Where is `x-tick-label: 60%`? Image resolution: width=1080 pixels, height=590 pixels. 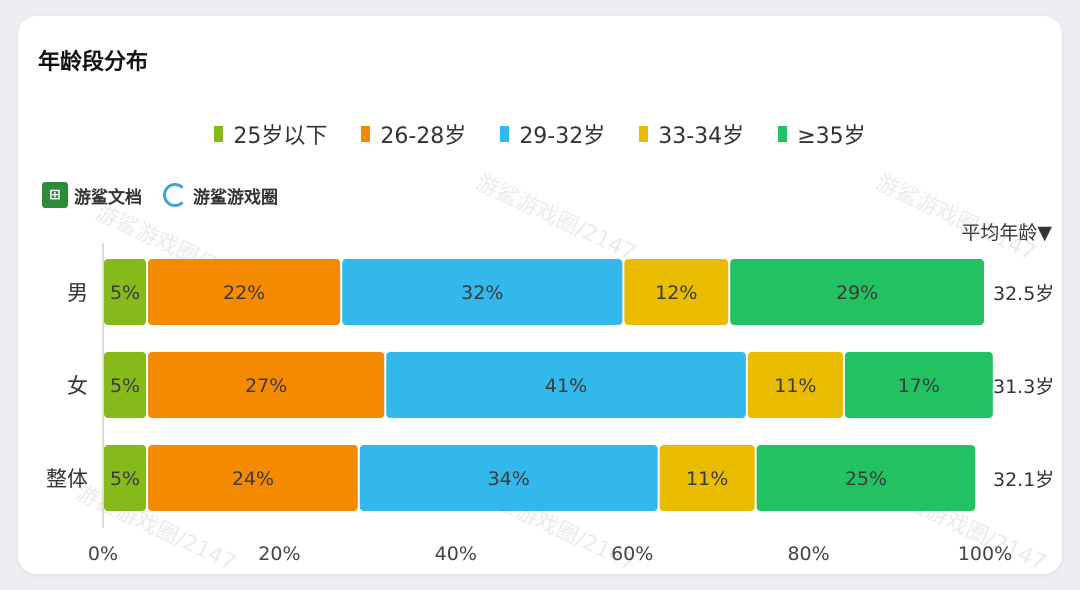 x-tick-label: 60% is located at coordinates (632, 554).